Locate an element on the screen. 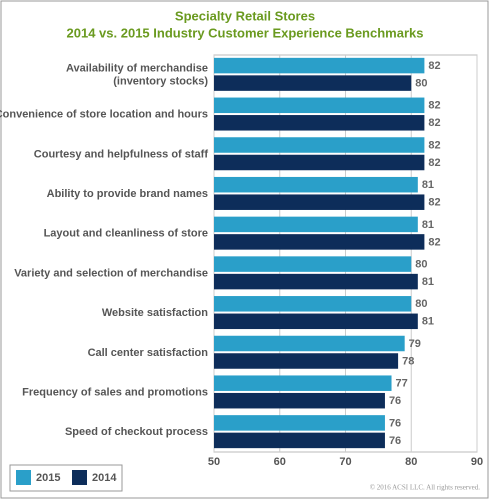 Image resolution: width=490 pixels, height=500 pixels. y-tick-label: Frequency of sales and promotions is located at coordinates (115, 392).